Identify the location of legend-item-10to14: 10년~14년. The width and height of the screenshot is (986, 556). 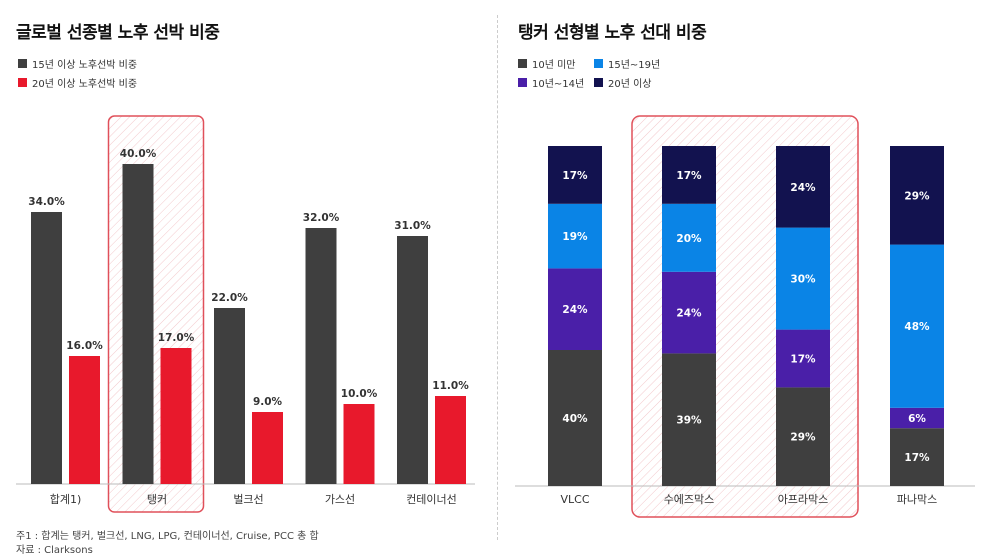
(551, 82).